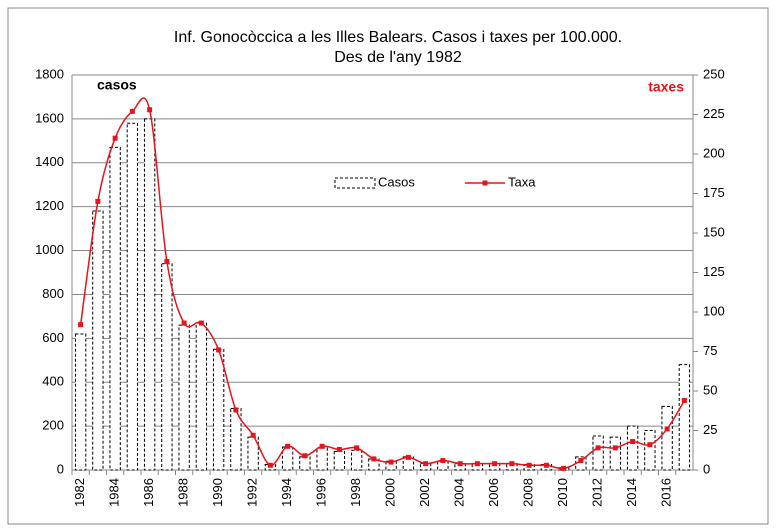 The width and height of the screenshot is (776, 532). I want to click on x-tick-label: 2004, so click(459, 492).